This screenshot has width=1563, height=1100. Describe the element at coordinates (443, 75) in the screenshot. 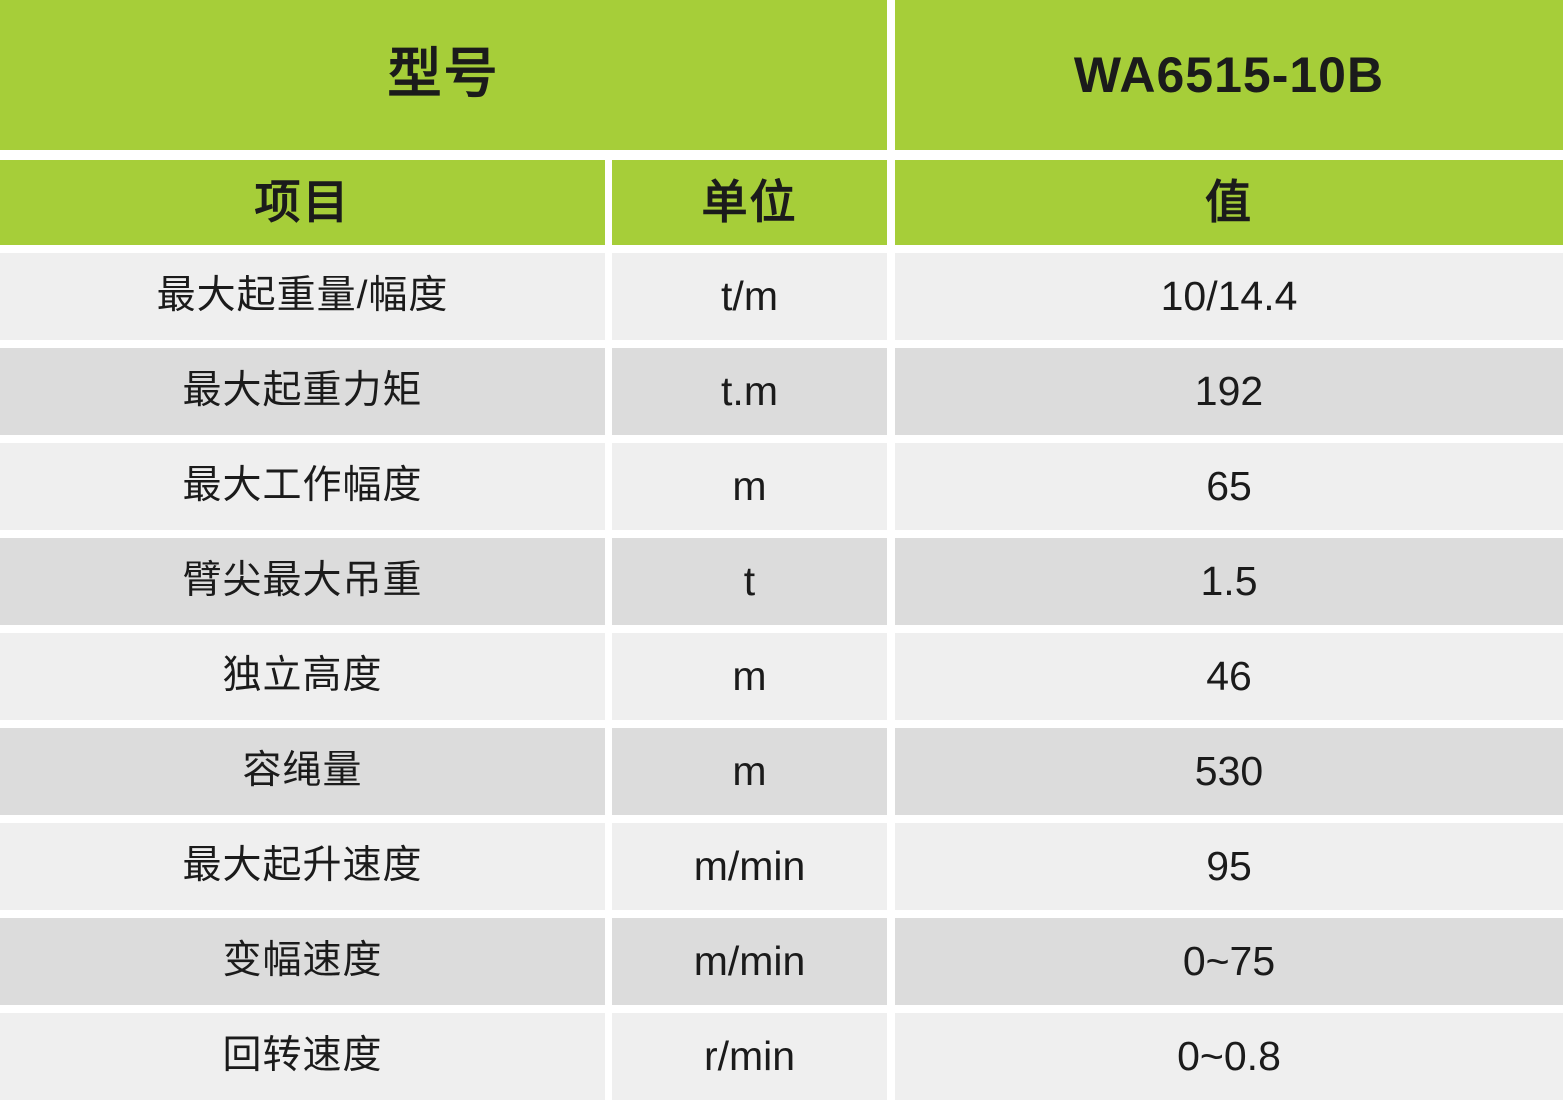

I see `model-label-cell: 型号` at that location.